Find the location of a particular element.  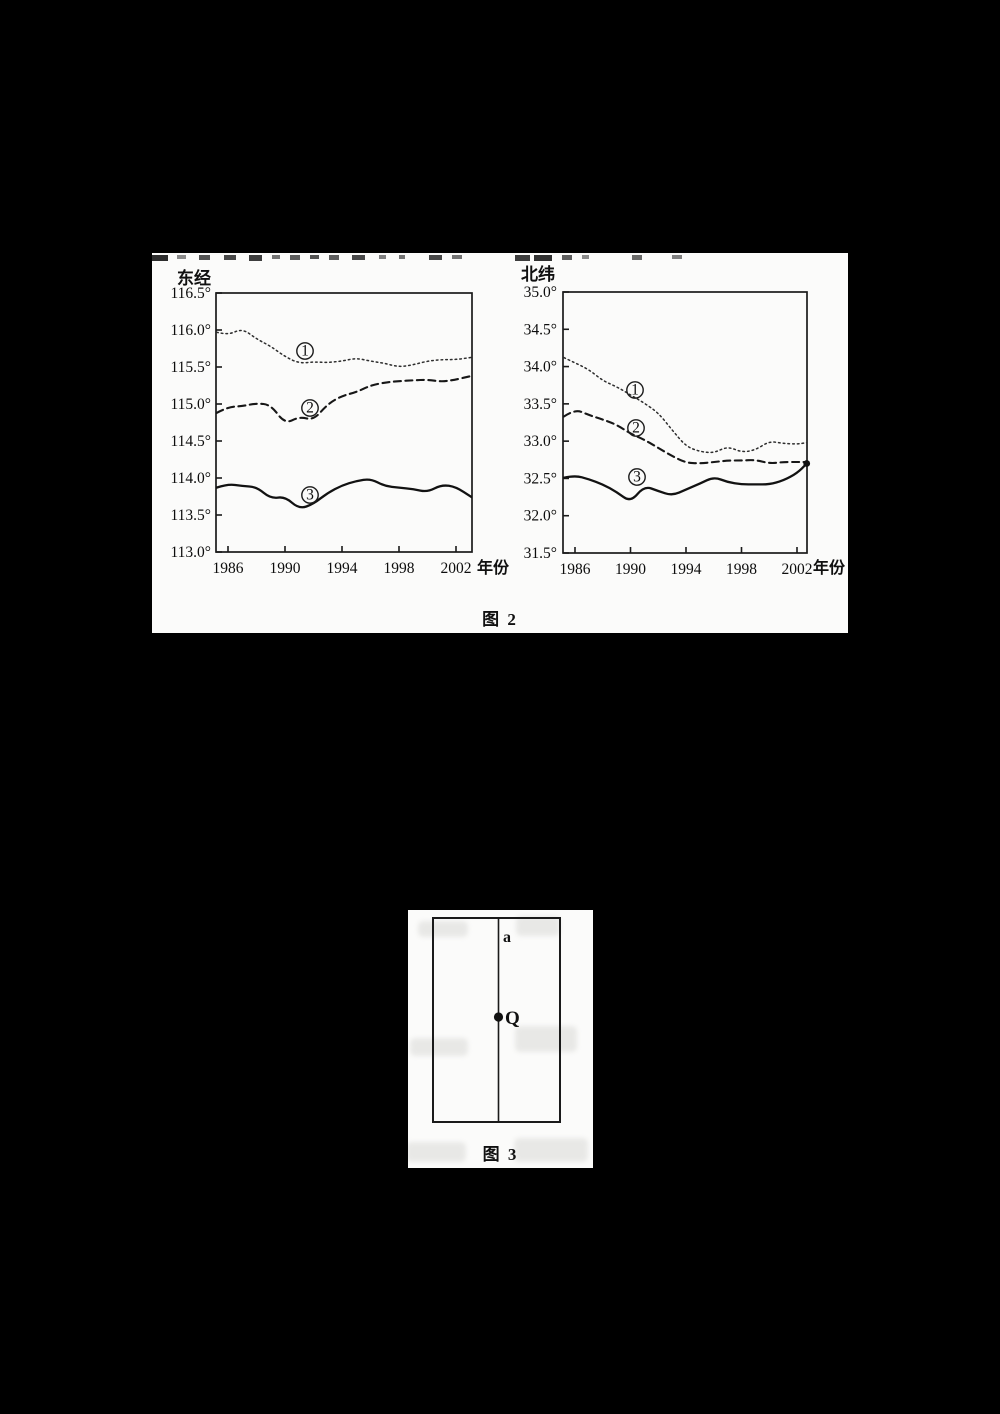

y-tick-label: 32.5° is located at coordinates (540, 478).